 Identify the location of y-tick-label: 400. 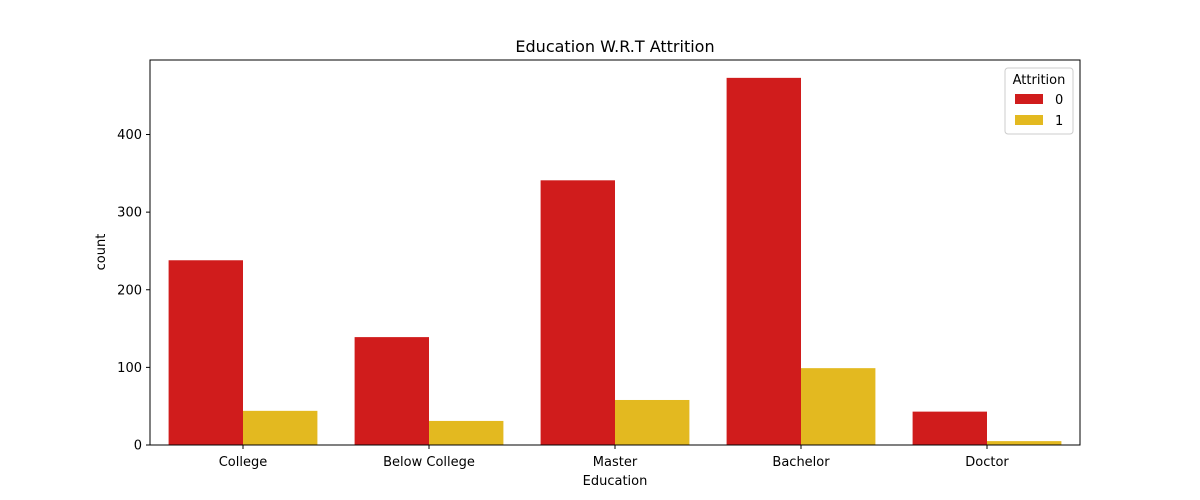
(129, 135).